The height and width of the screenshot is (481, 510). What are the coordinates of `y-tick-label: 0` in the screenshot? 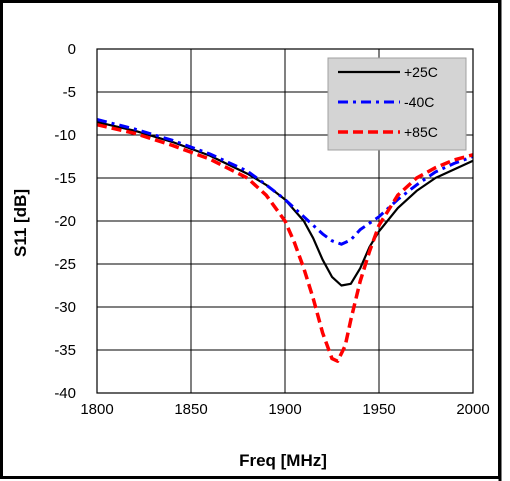 It's located at (72, 49).